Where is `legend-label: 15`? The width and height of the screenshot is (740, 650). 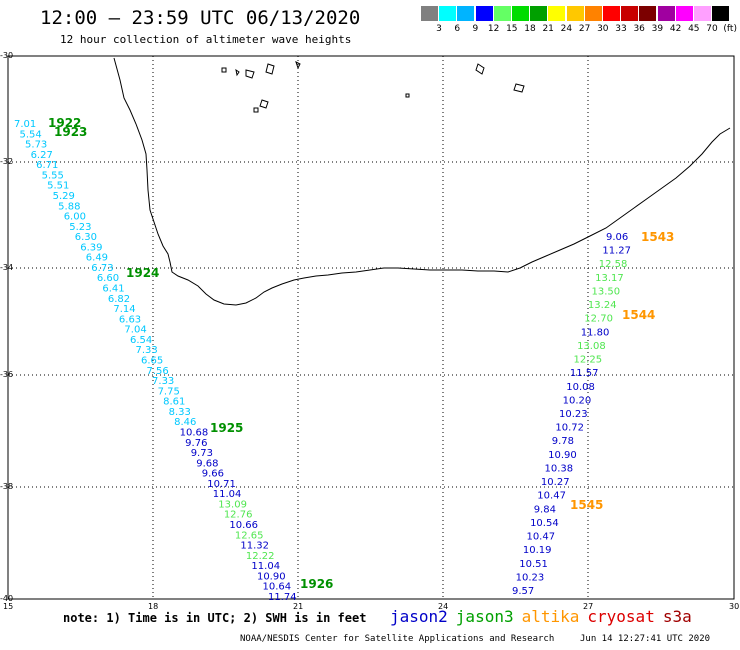 legend-label: 15 is located at coordinates (512, 29).